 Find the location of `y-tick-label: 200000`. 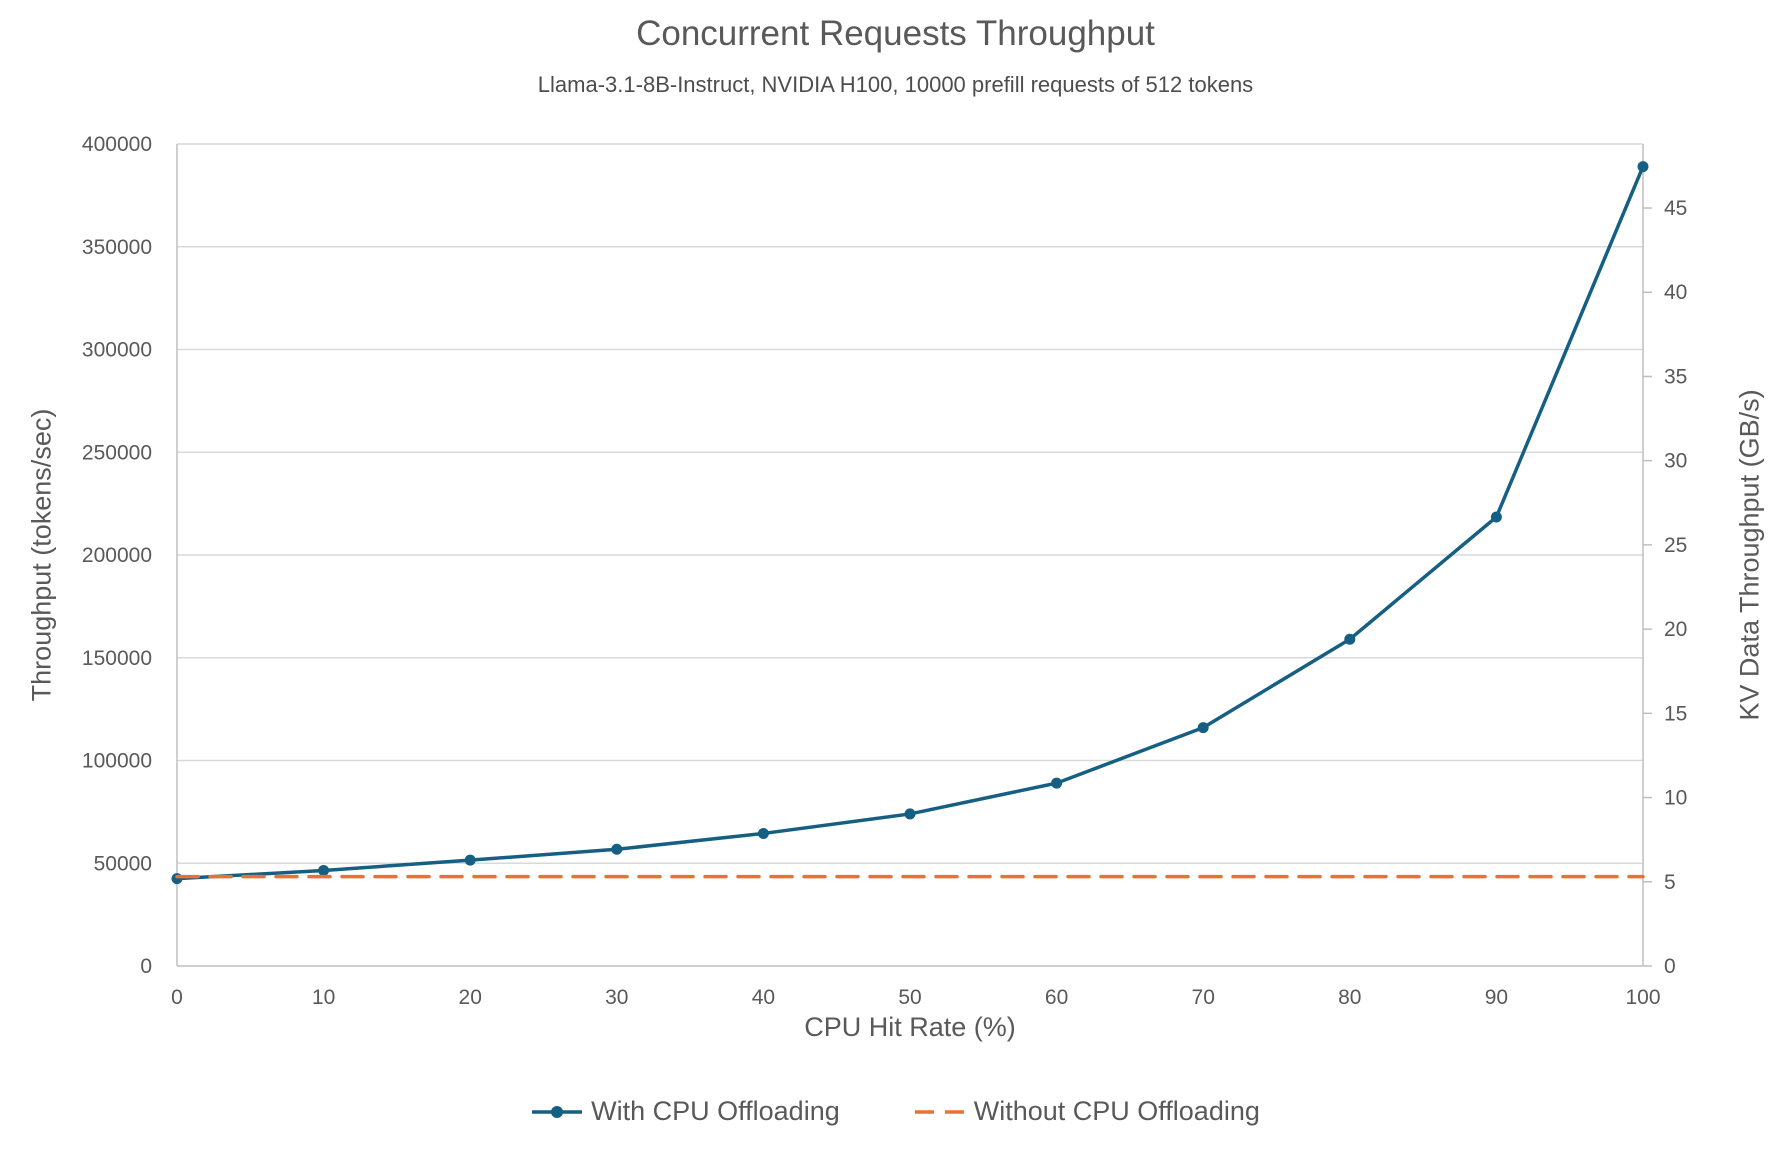

y-tick-label: 200000 is located at coordinates (117, 555).